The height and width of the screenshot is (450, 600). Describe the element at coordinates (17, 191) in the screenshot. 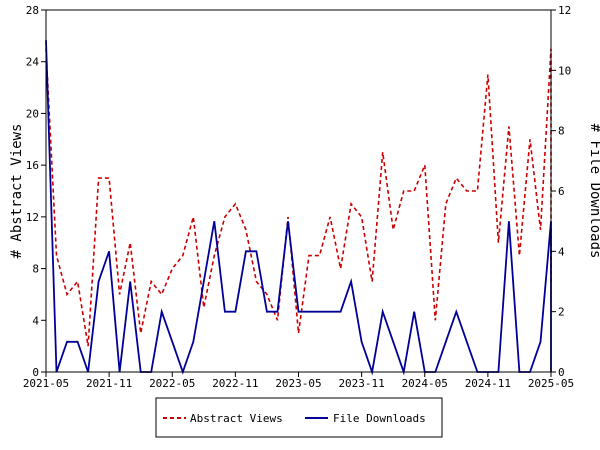

I see `left-axis-title: # Abstract Views` at that location.